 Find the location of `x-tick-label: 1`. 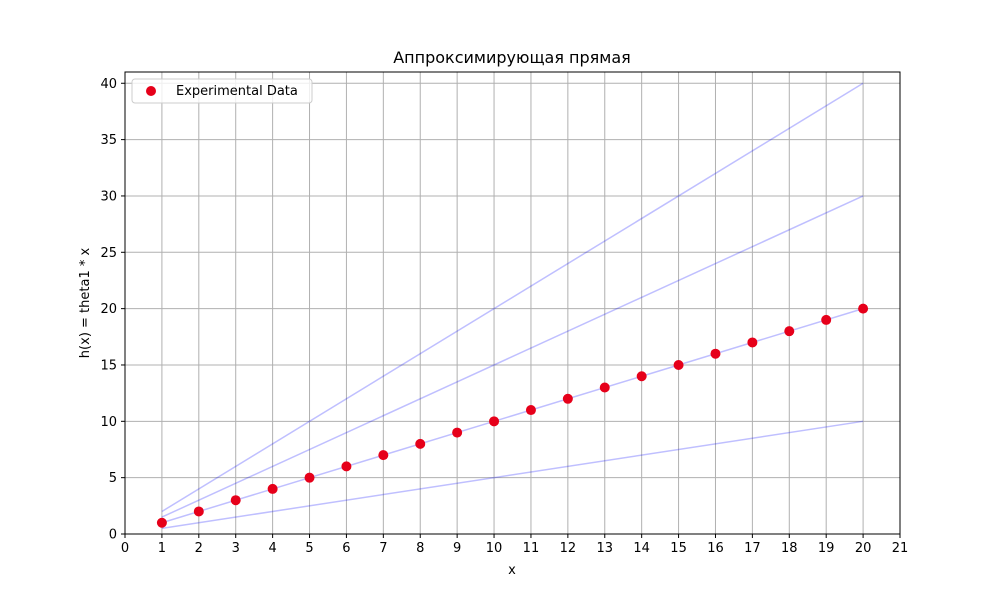

x-tick-label: 1 is located at coordinates (162, 548).